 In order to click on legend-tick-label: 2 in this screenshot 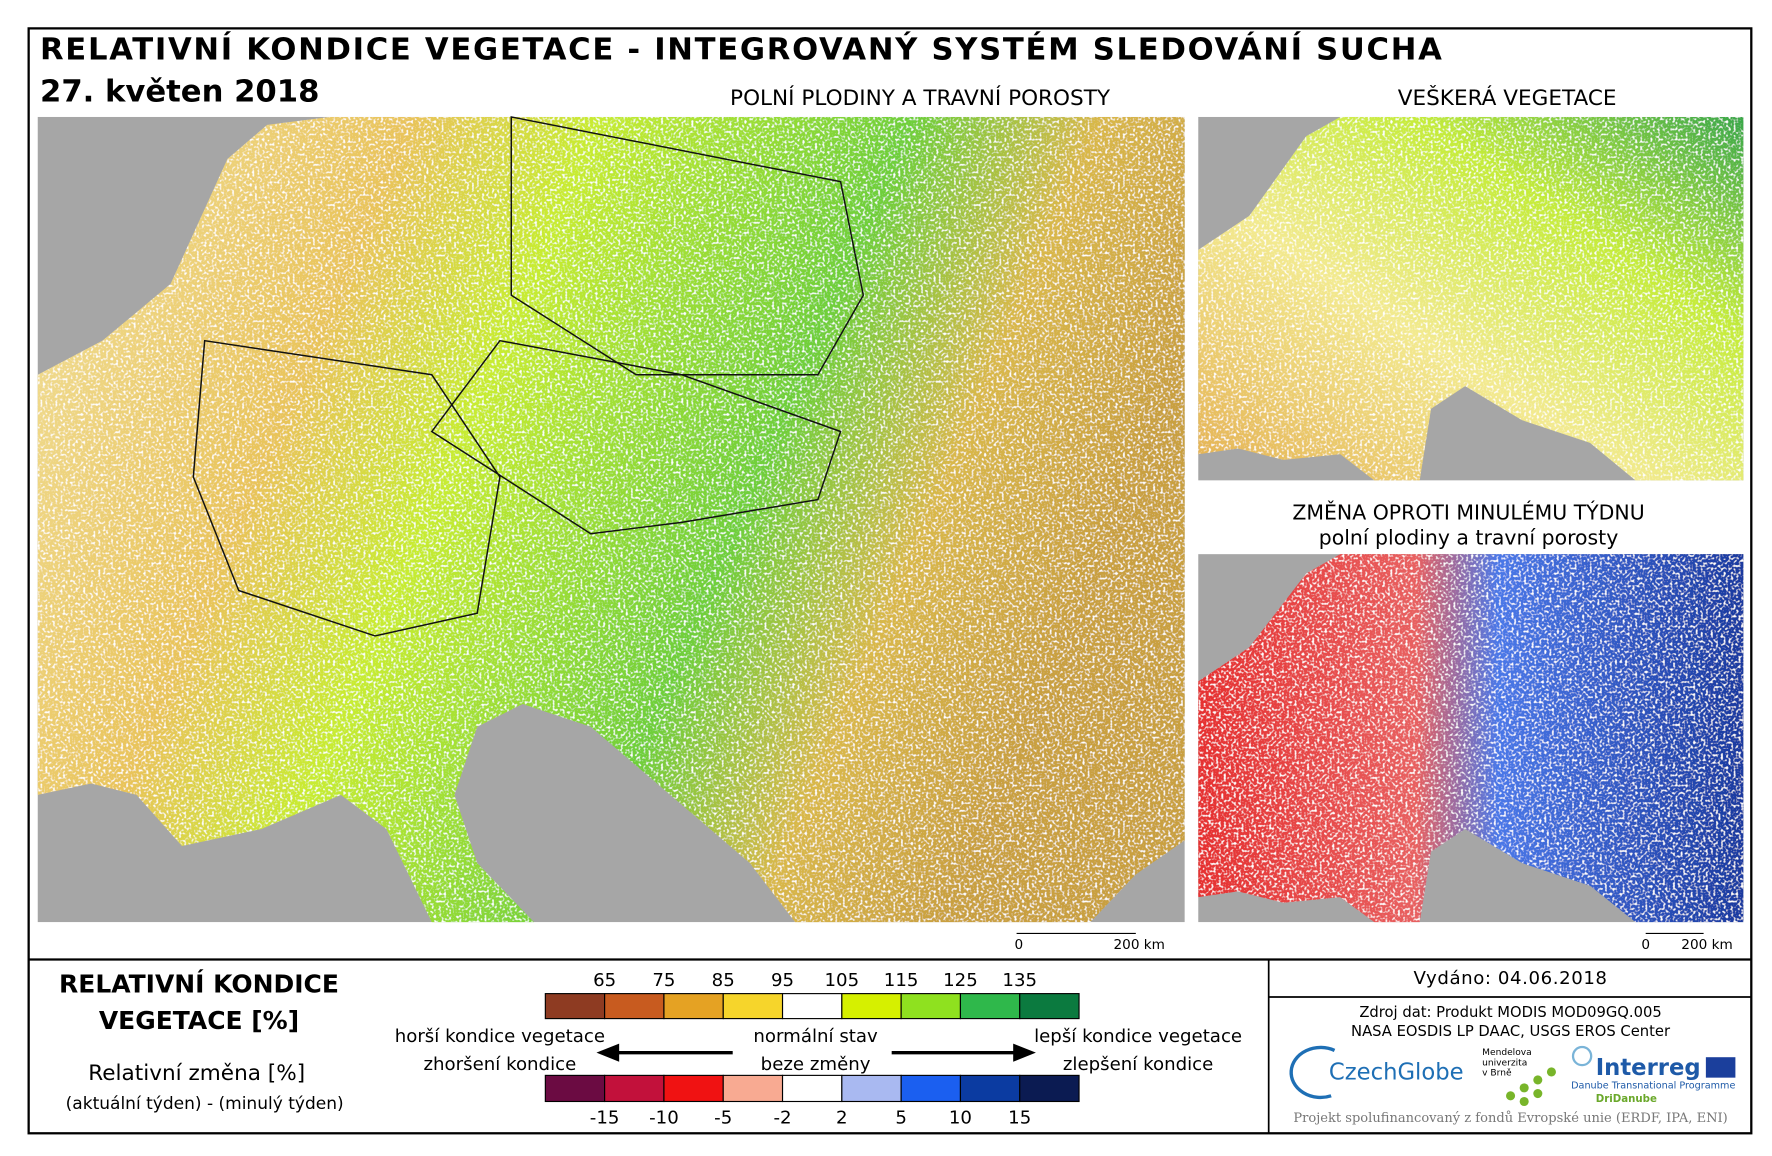, I will do `click(842, 1118)`.